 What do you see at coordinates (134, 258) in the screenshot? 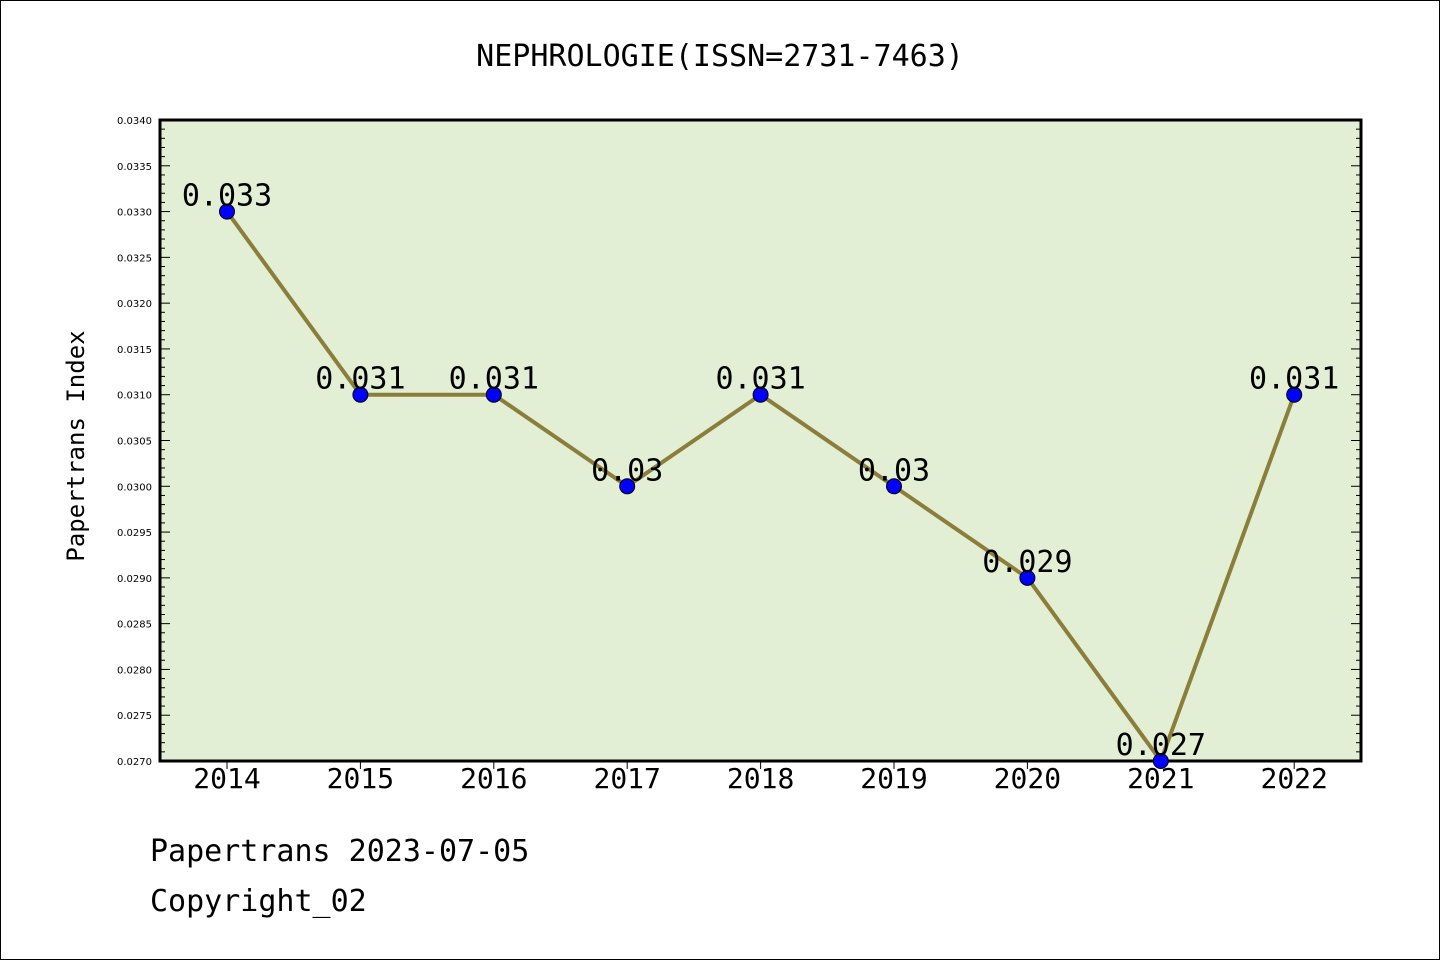
I see `y-tick-label: 0.0325` at bounding box center [134, 258].